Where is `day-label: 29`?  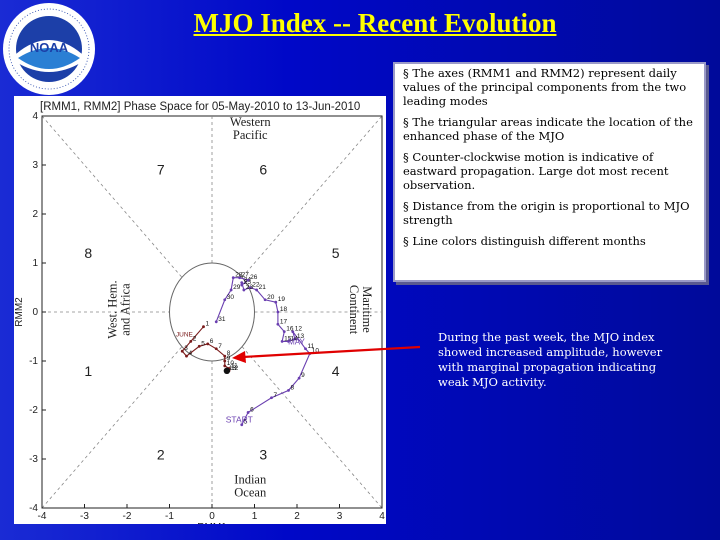 day-label: 29 is located at coordinates (237, 287).